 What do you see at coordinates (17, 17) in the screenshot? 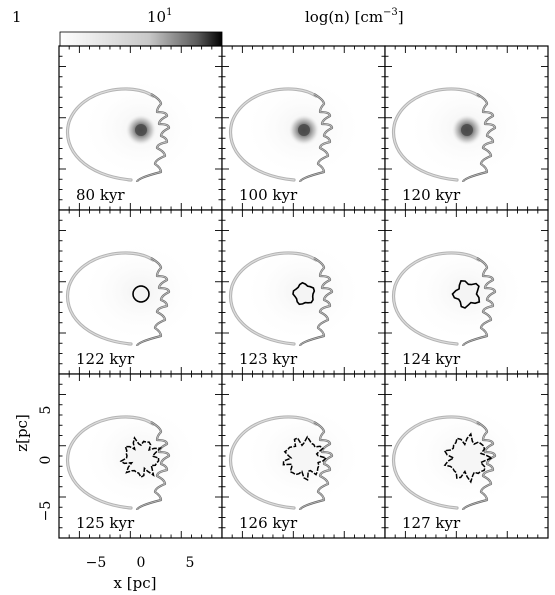
I see `colorbar-tick-low: 1` at bounding box center [17, 17].